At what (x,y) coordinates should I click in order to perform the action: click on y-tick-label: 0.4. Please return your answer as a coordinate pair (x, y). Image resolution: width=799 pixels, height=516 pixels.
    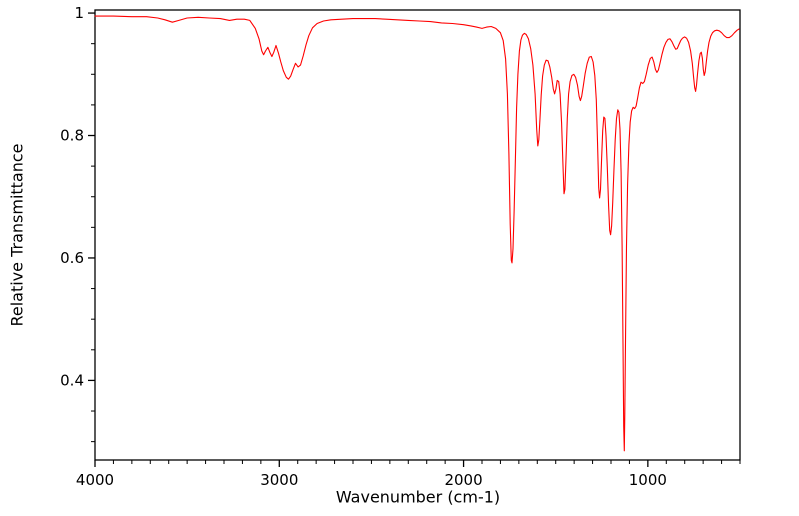
    Looking at the image, I should click on (72, 380).